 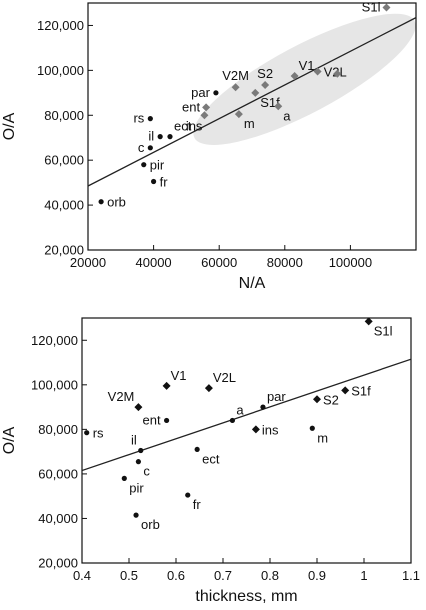 I want to click on x-tick-label: 0.9, so click(x=317, y=575).